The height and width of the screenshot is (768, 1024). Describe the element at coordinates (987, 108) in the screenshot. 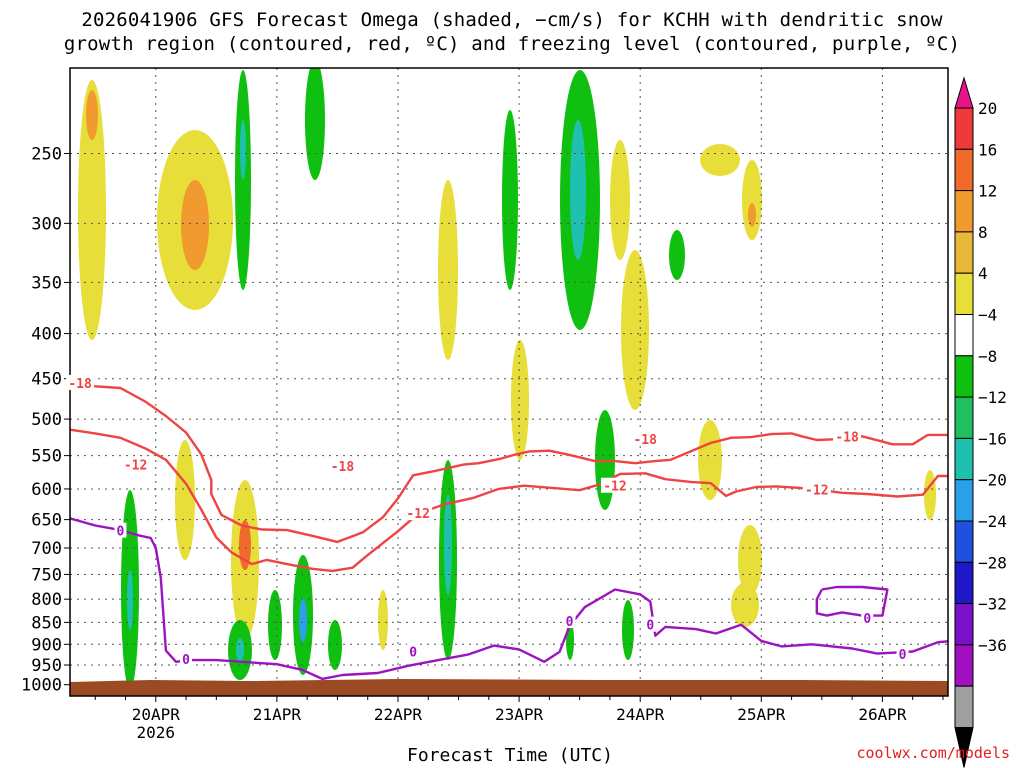

I see `colorbar-label: 20` at that location.